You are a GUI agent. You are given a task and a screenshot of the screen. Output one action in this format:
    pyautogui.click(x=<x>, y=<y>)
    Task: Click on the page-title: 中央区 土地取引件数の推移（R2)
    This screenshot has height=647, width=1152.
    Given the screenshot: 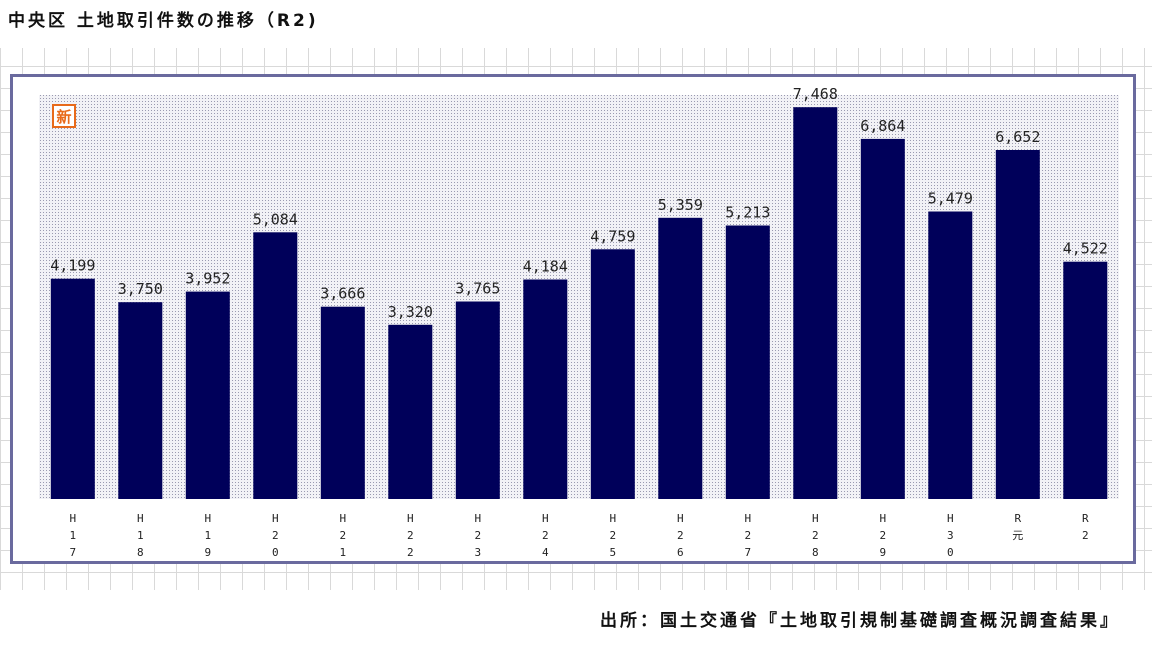 What is the action you would take?
    pyautogui.click(x=163, y=21)
    